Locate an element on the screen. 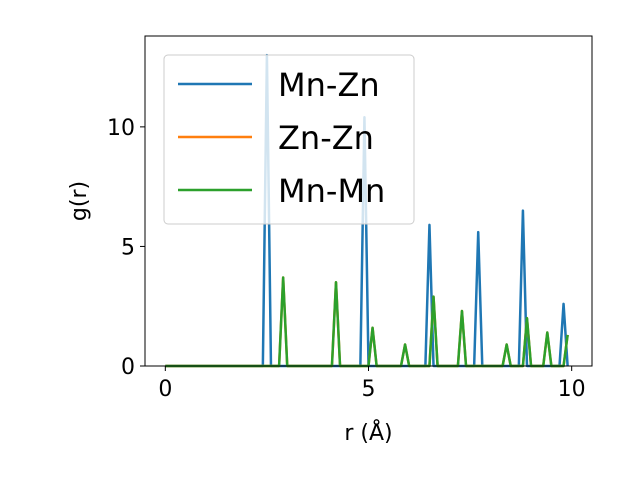 The width and height of the screenshot is (640, 484). legend-label: Mn-Zn is located at coordinates (329, 85).